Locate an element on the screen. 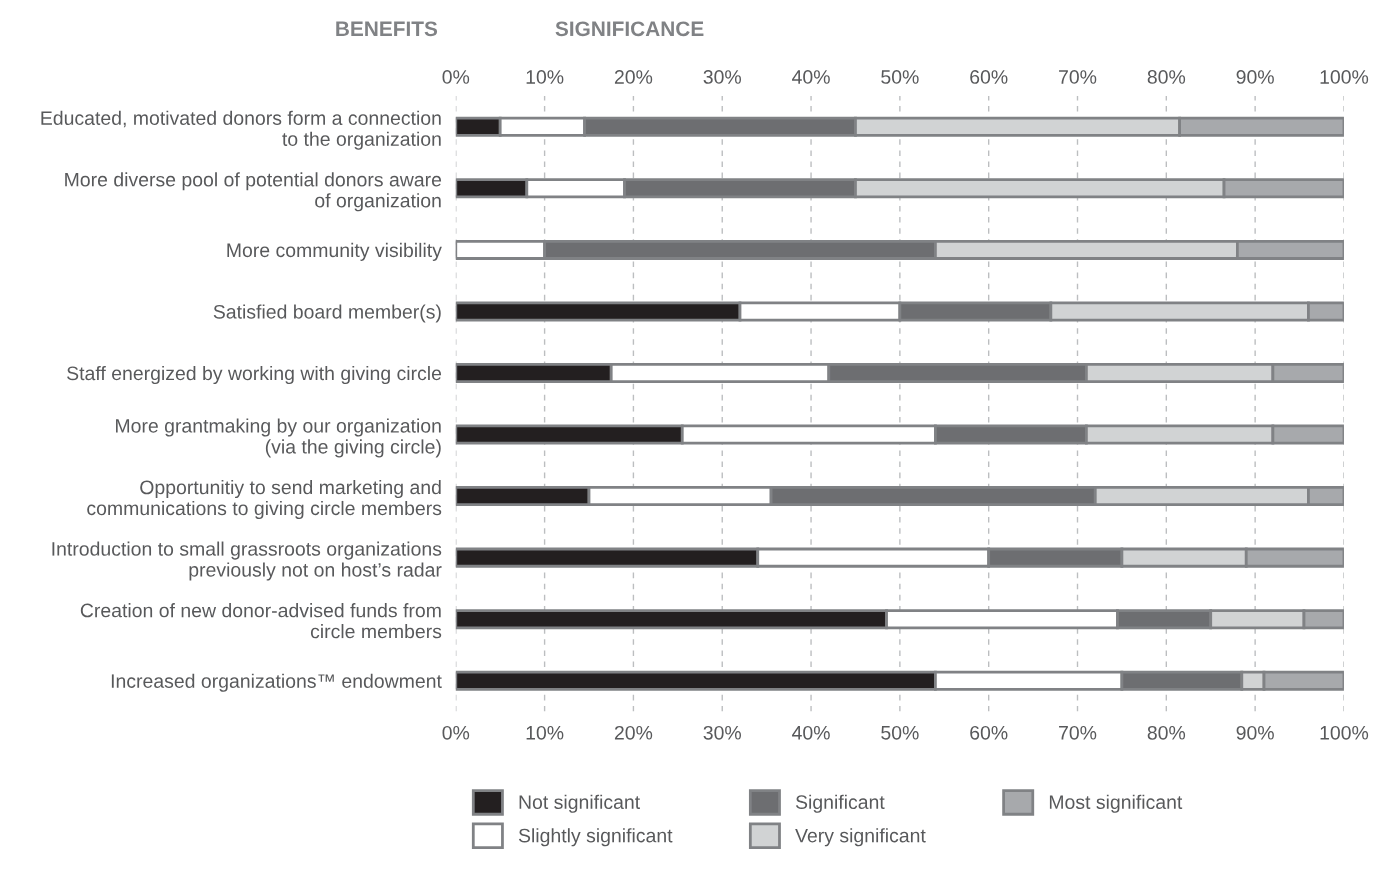 This screenshot has height=873, width=1377. x2-tick-label: 30% is located at coordinates (722, 77).